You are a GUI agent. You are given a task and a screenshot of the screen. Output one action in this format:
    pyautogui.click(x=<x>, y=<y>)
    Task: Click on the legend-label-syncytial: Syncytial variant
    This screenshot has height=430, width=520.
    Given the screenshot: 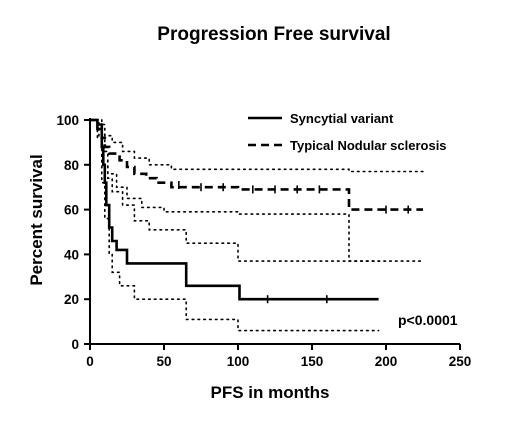 What is the action you would take?
    pyautogui.click(x=342, y=118)
    